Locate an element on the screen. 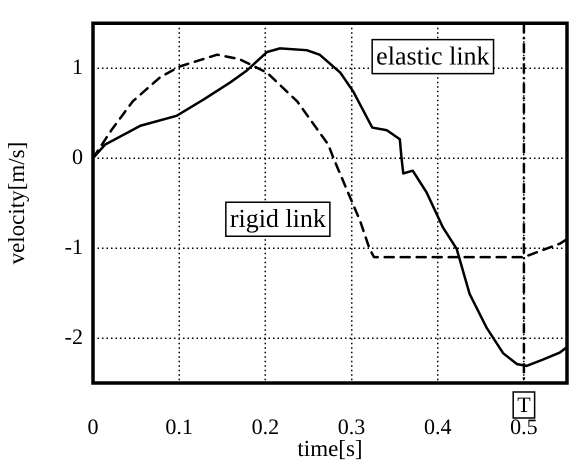  y-tick-label: 0 is located at coordinates (77, 156).